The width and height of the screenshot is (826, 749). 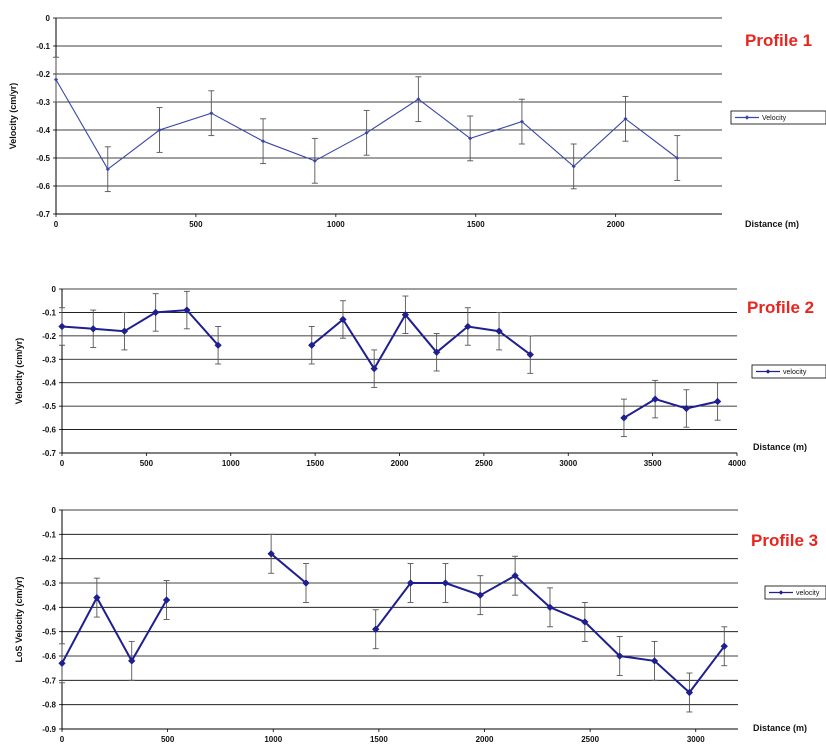 What do you see at coordinates (653, 463) in the screenshot?
I see `x-tick-label: 3500` at bounding box center [653, 463].